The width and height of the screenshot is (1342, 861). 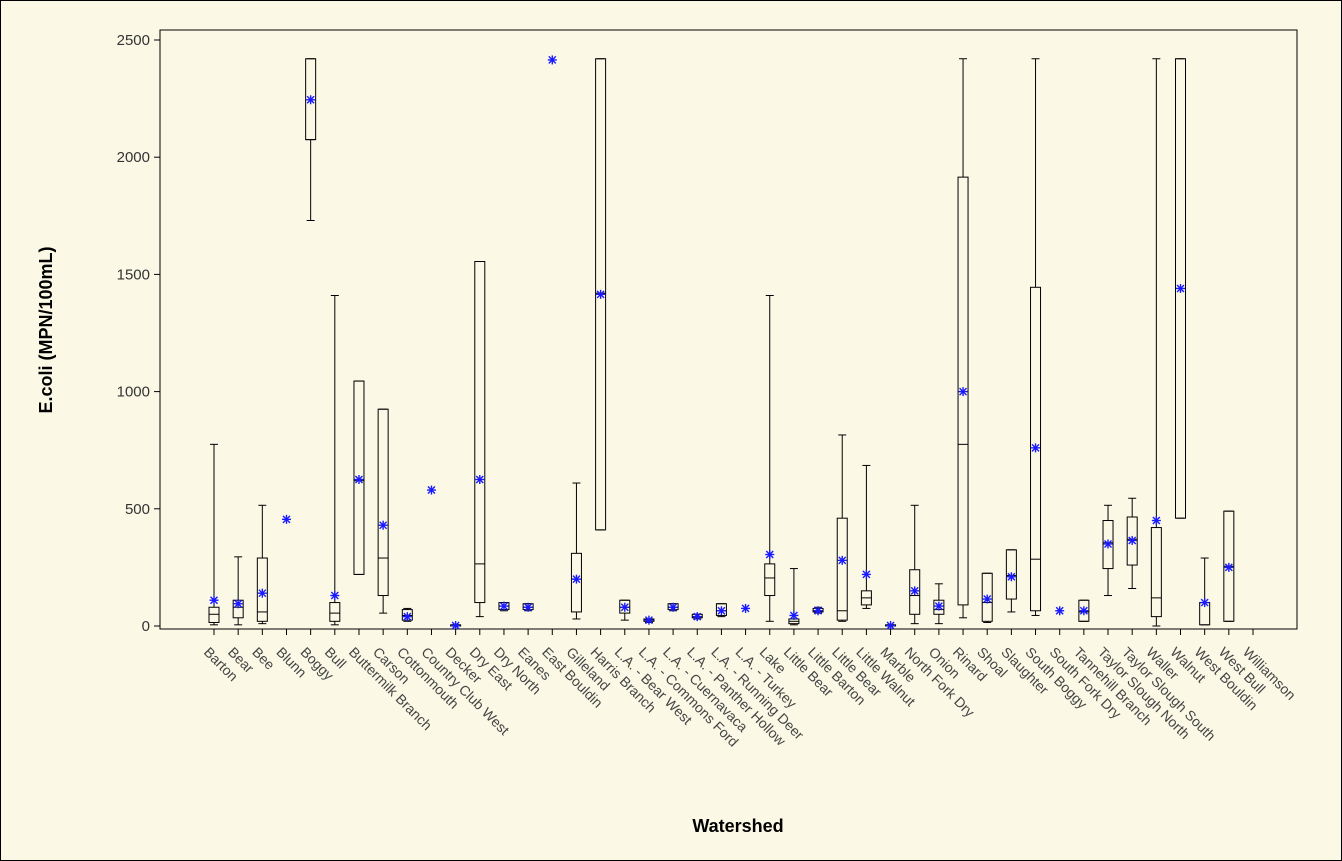 What do you see at coordinates (46, 329) in the screenshot?
I see `y-axis-title: E.coli (MPN/100mL)` at bounding box center [46, 329].